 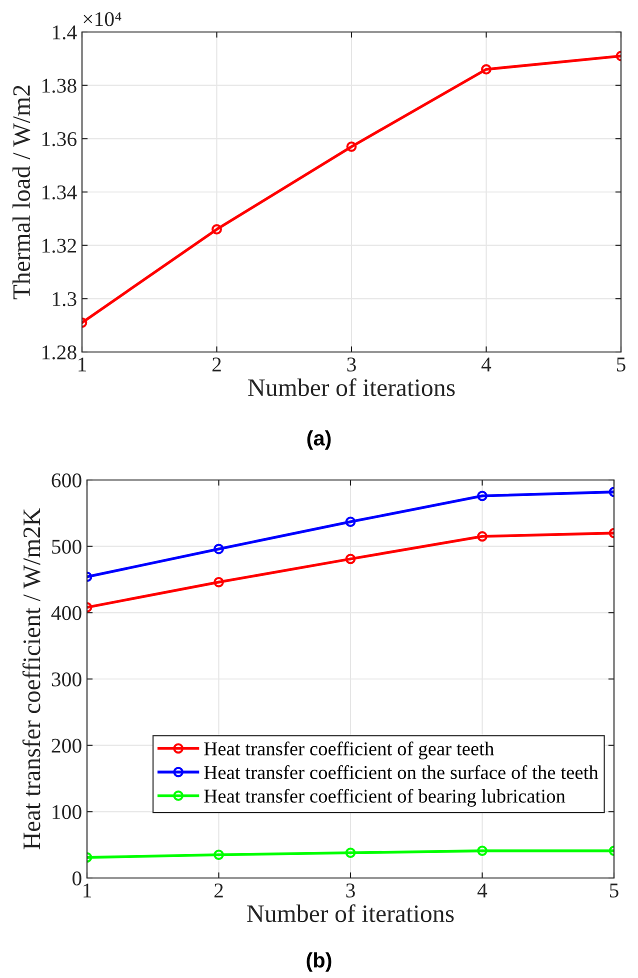 What do you see at coordinates (319, 440) in the screenshot?
I see `text: (a)` at bounding box center [319, 440].